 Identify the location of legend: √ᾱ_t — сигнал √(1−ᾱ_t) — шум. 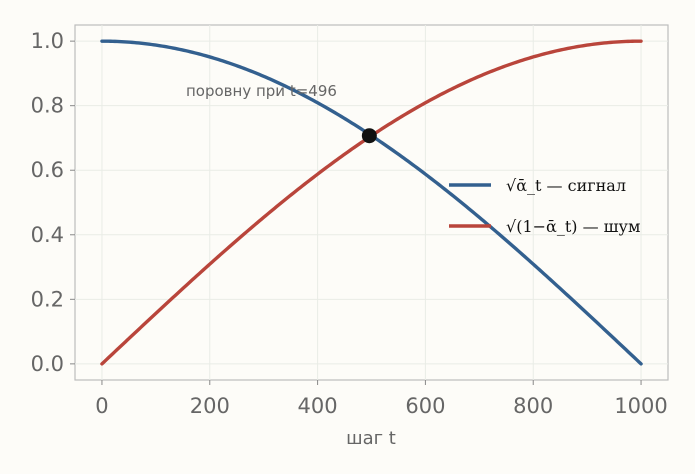
(544, 206).